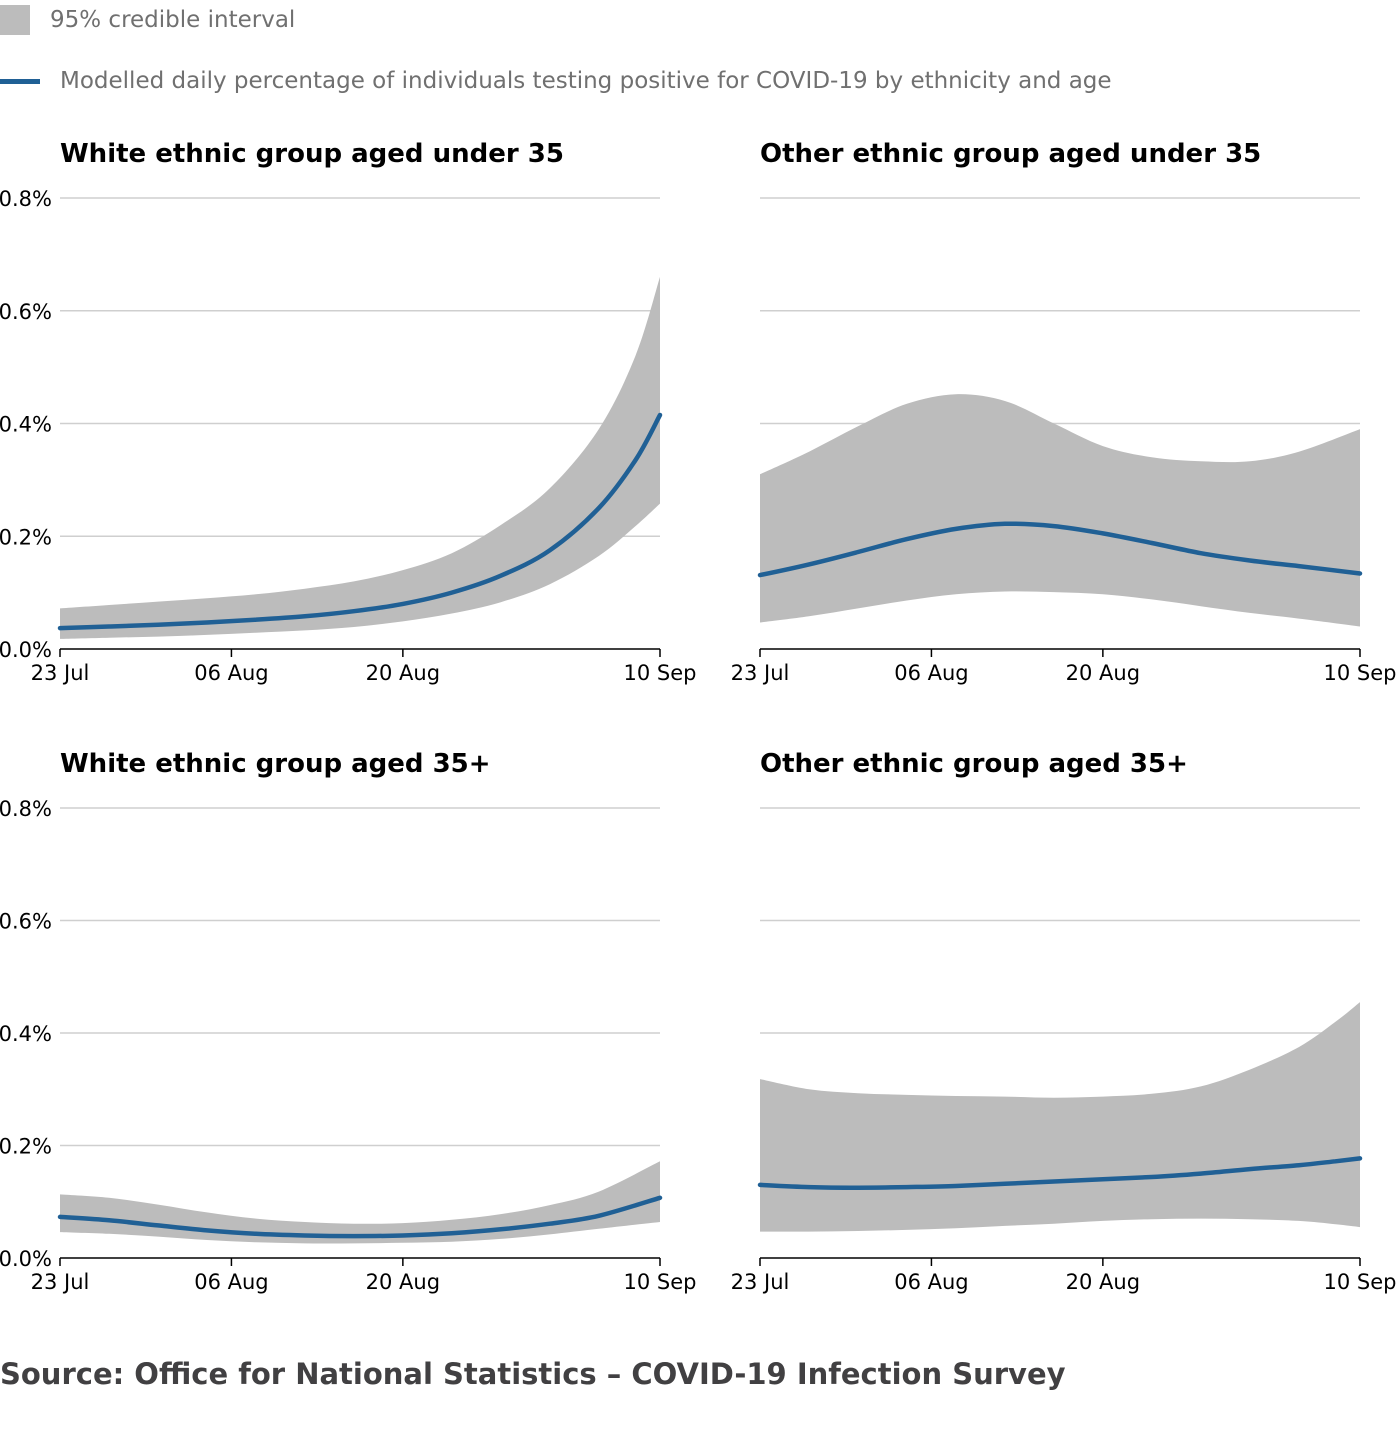  What do you see at coordinates (20, 81) in the screenshot?
I see `modelled-line-swatch` at bounding box center [20, 81].